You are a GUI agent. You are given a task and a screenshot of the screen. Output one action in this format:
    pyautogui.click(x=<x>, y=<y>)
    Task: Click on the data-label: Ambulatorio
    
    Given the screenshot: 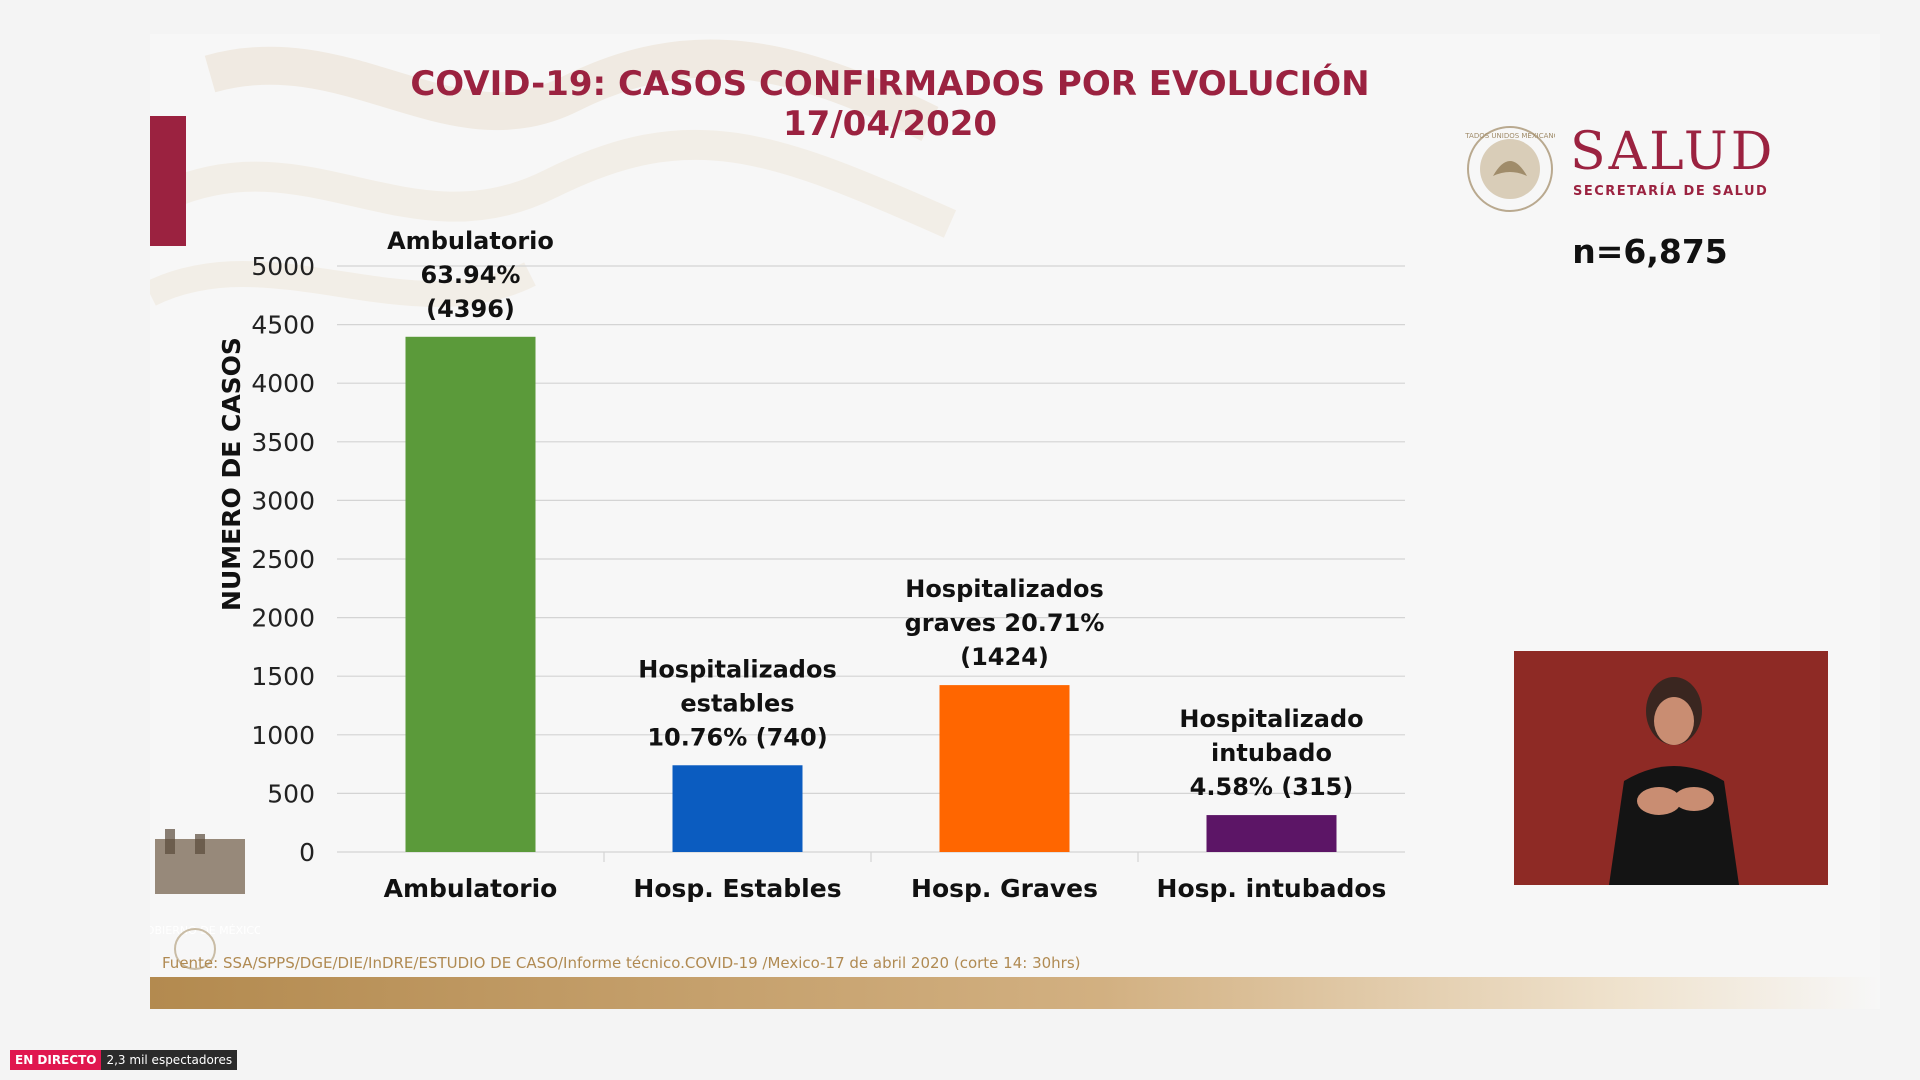 What is the action you would take?
    pyautogui.click(x=470, y=241)
    